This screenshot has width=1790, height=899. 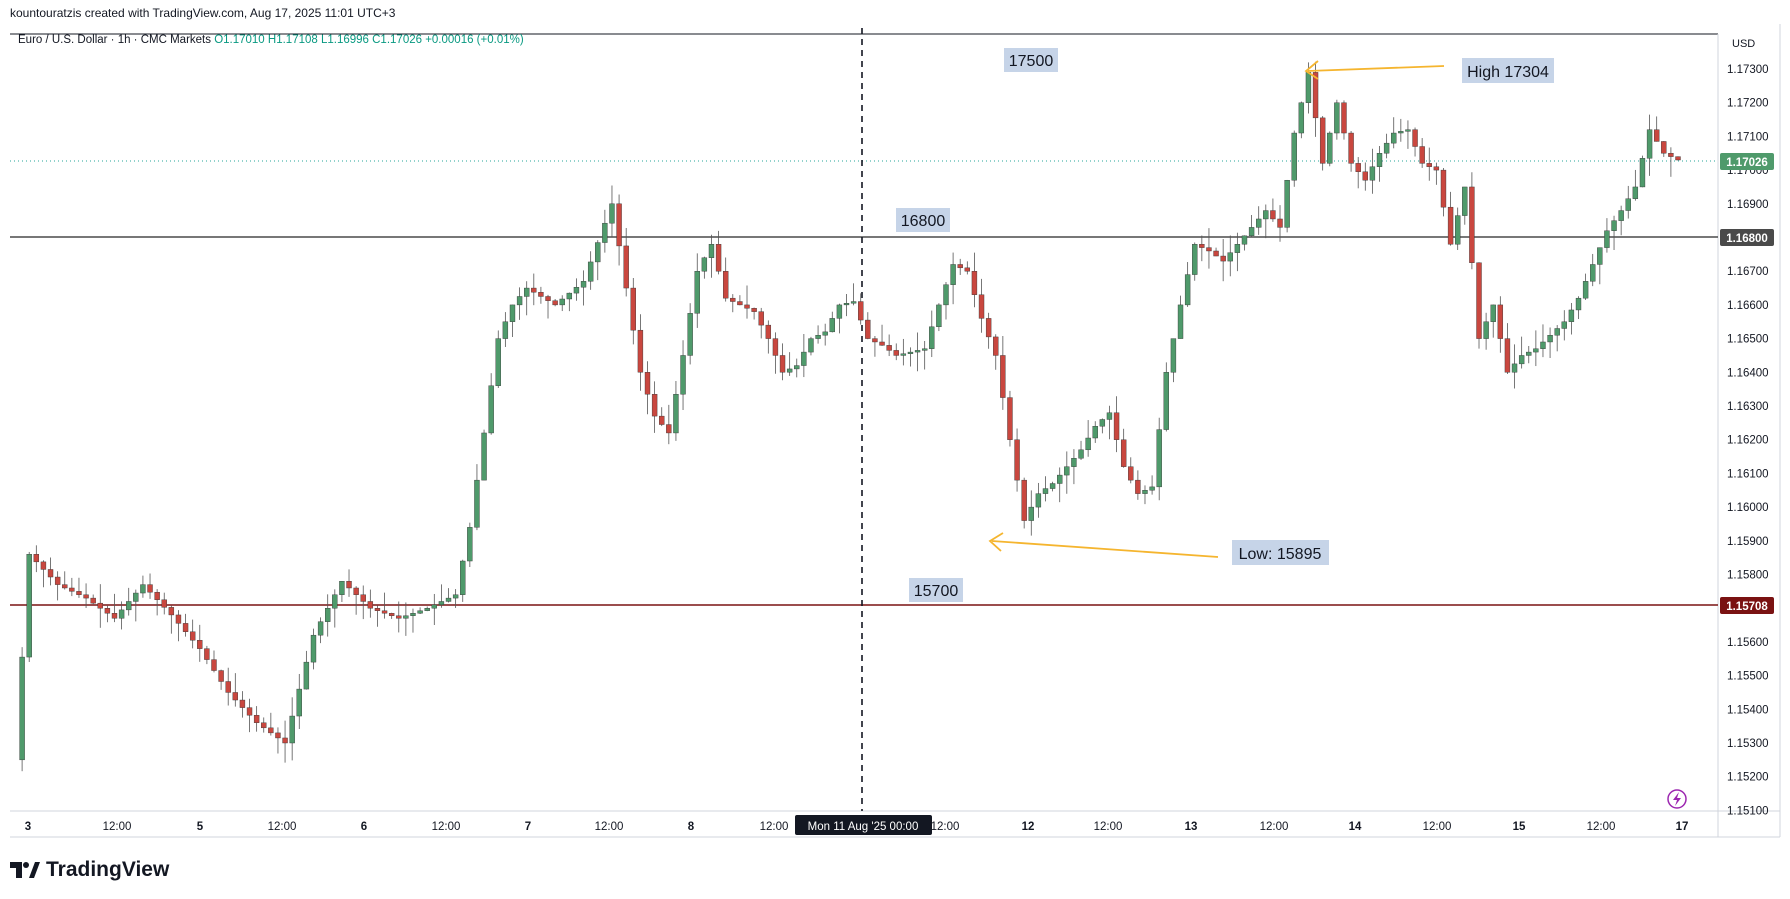 I want to click on label-low-text: Low: 15895, so click(x=1280, y=554).